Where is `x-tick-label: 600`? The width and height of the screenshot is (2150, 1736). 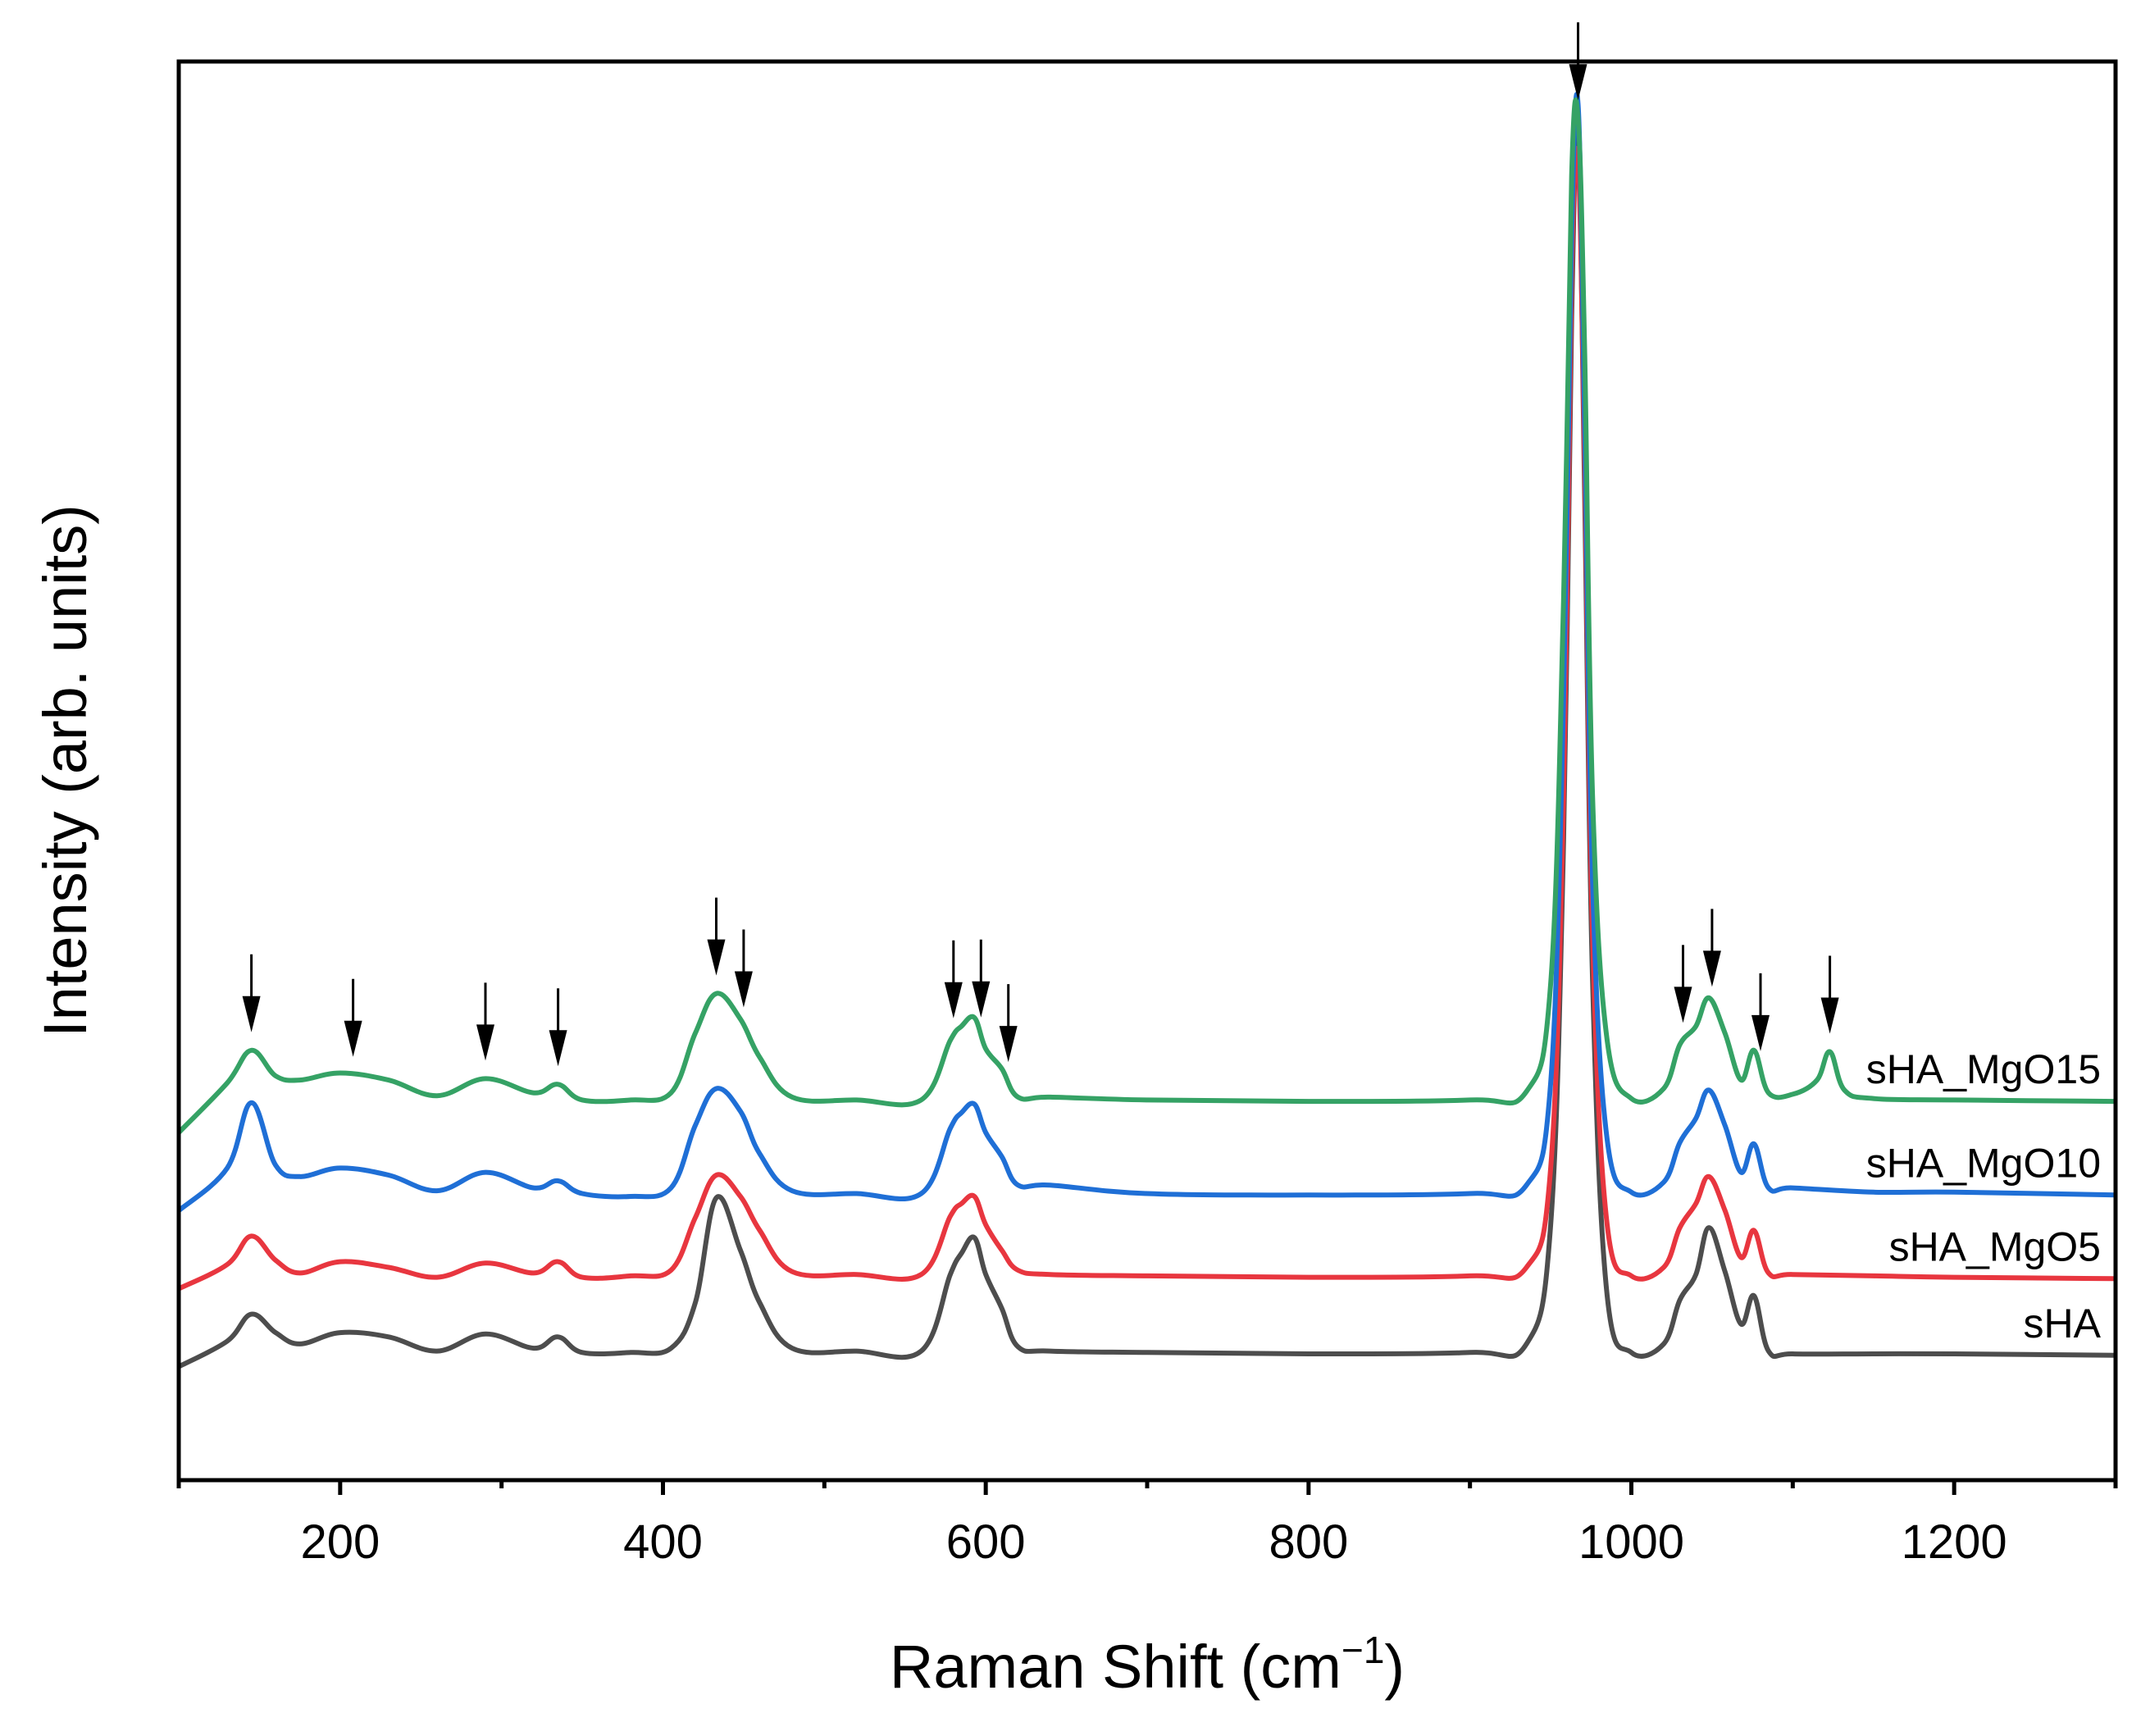
x-tick-label: 600 is located at coordinates (986, 1542).